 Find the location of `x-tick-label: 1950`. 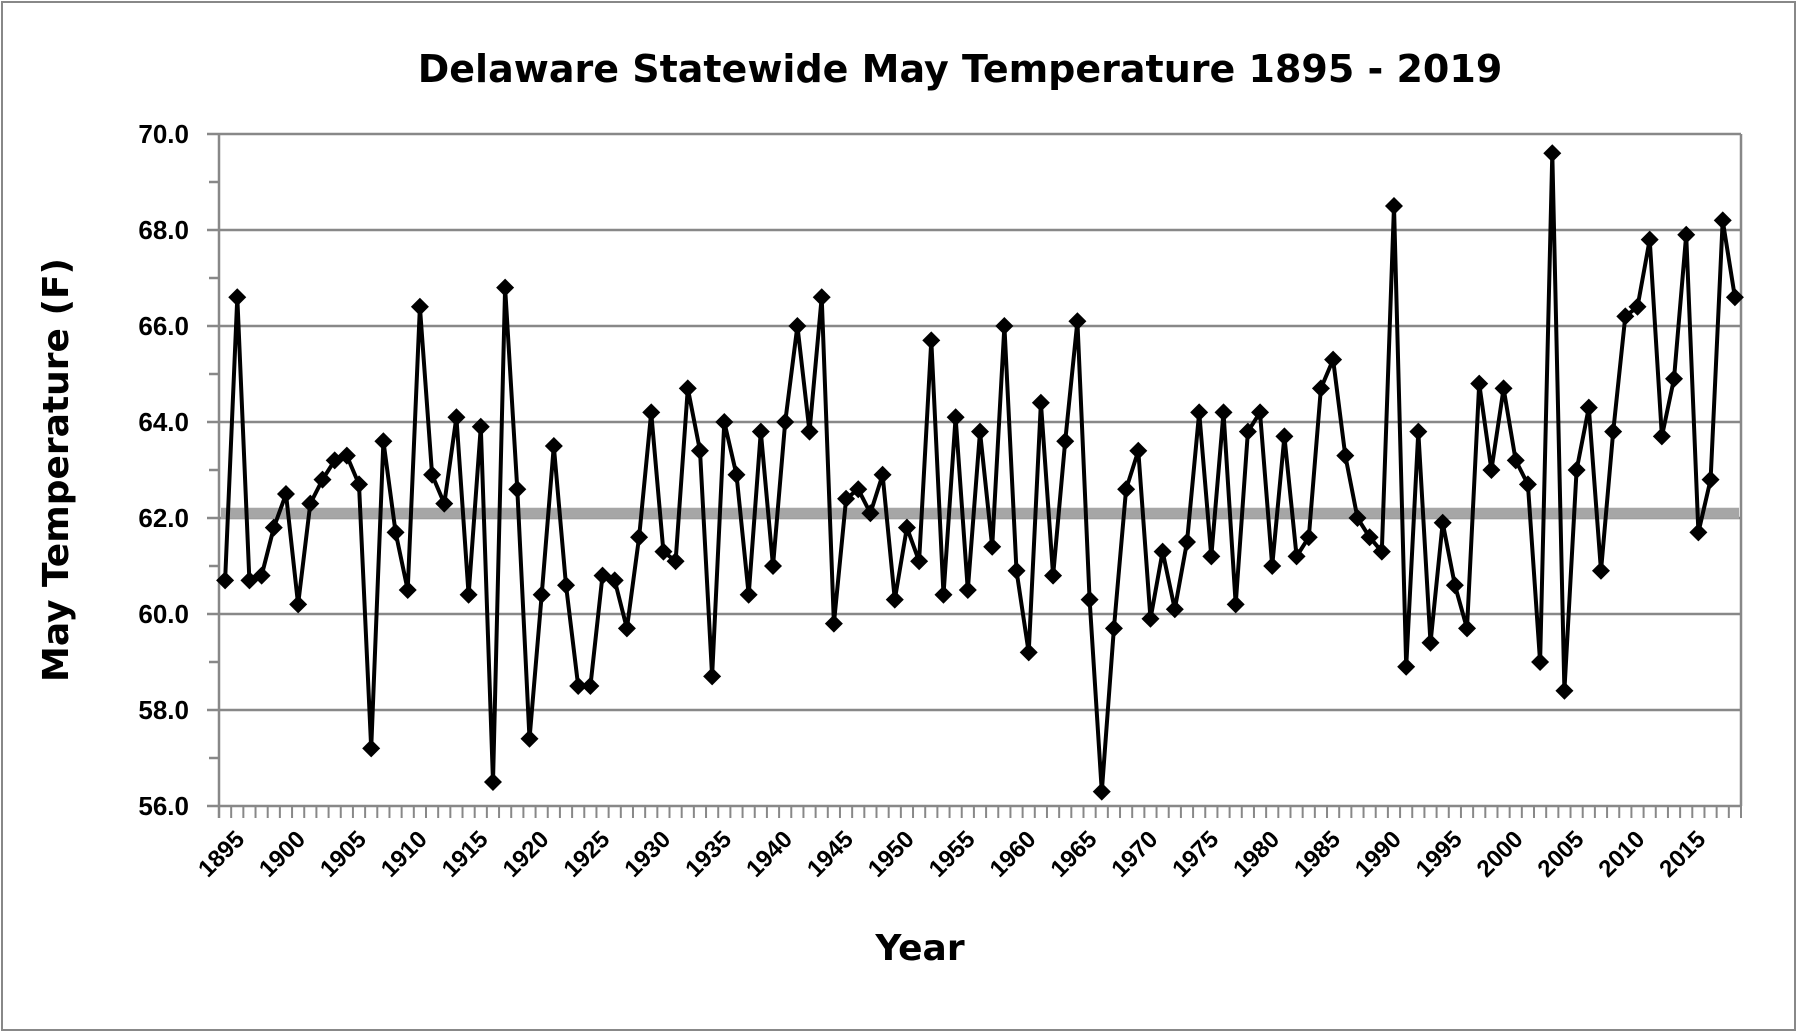

x-tick-label: 1950 is located at coordinates (891, 854).